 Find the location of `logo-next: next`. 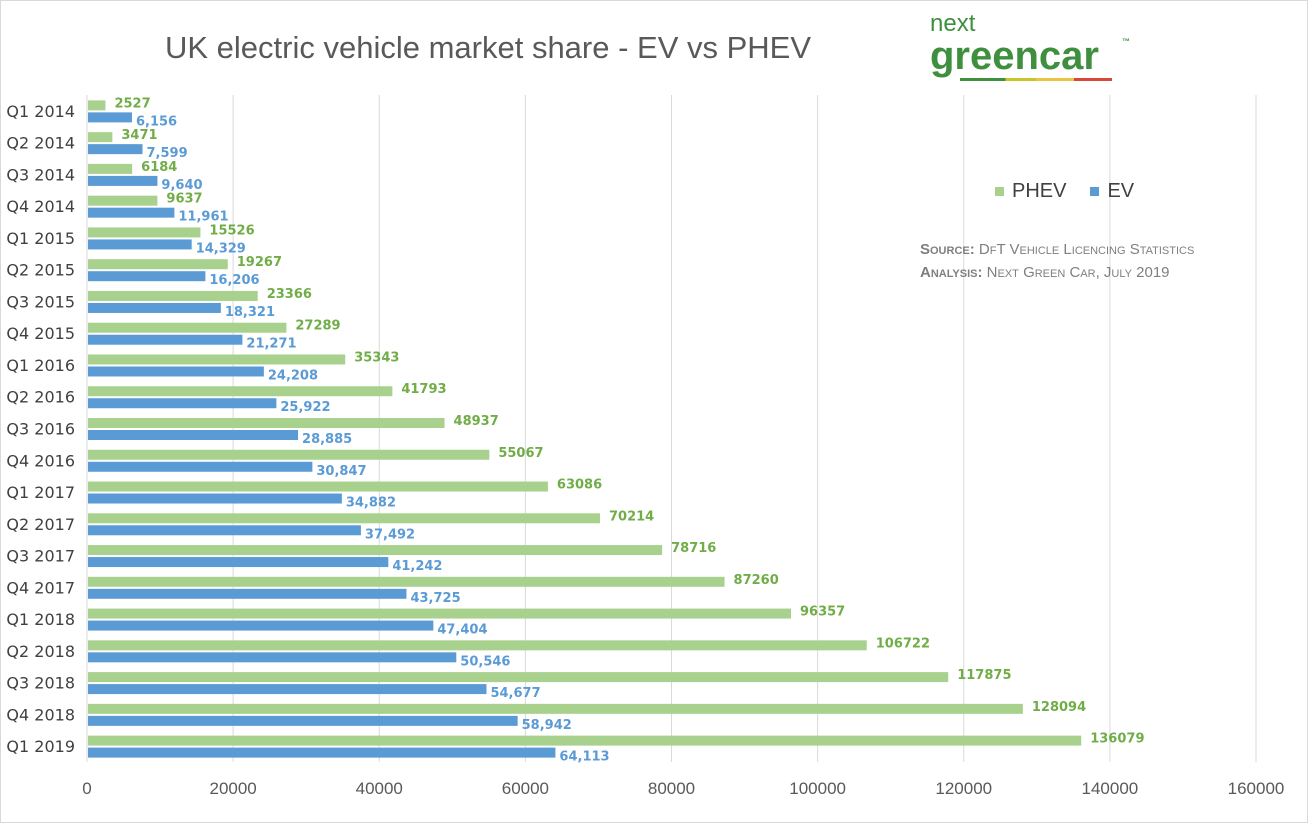

logo-next: next is located at coordinates (953, 23).